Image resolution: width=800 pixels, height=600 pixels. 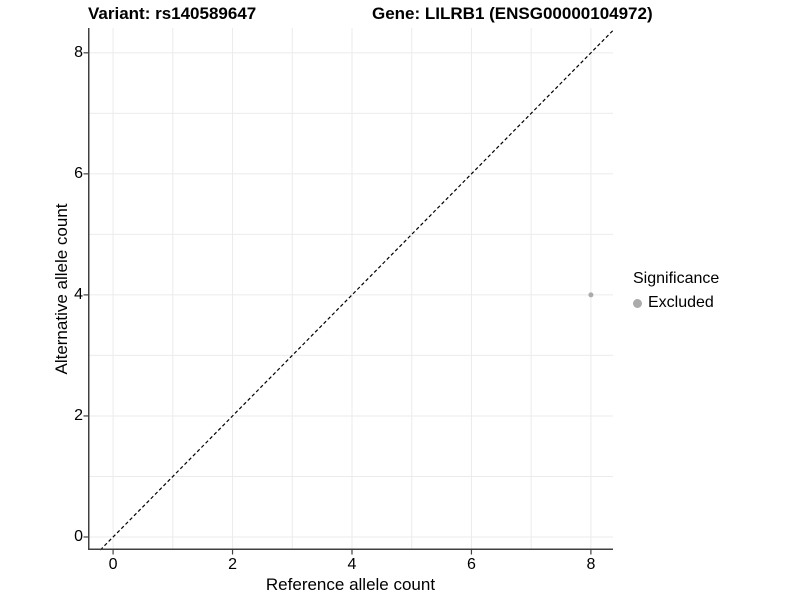 What do you see at coordinates (78, 294) in the screenshot?
I see `y-tick-label: 4` at bounding box center [78, 294].